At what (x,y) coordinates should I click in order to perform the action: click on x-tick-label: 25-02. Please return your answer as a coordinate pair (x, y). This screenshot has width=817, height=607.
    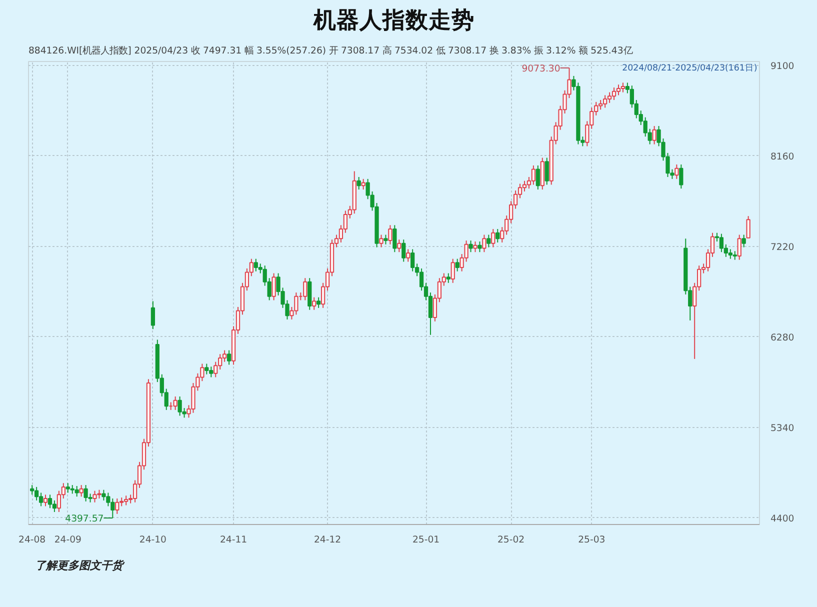
    Looking at the image, I should click on (511, 540).